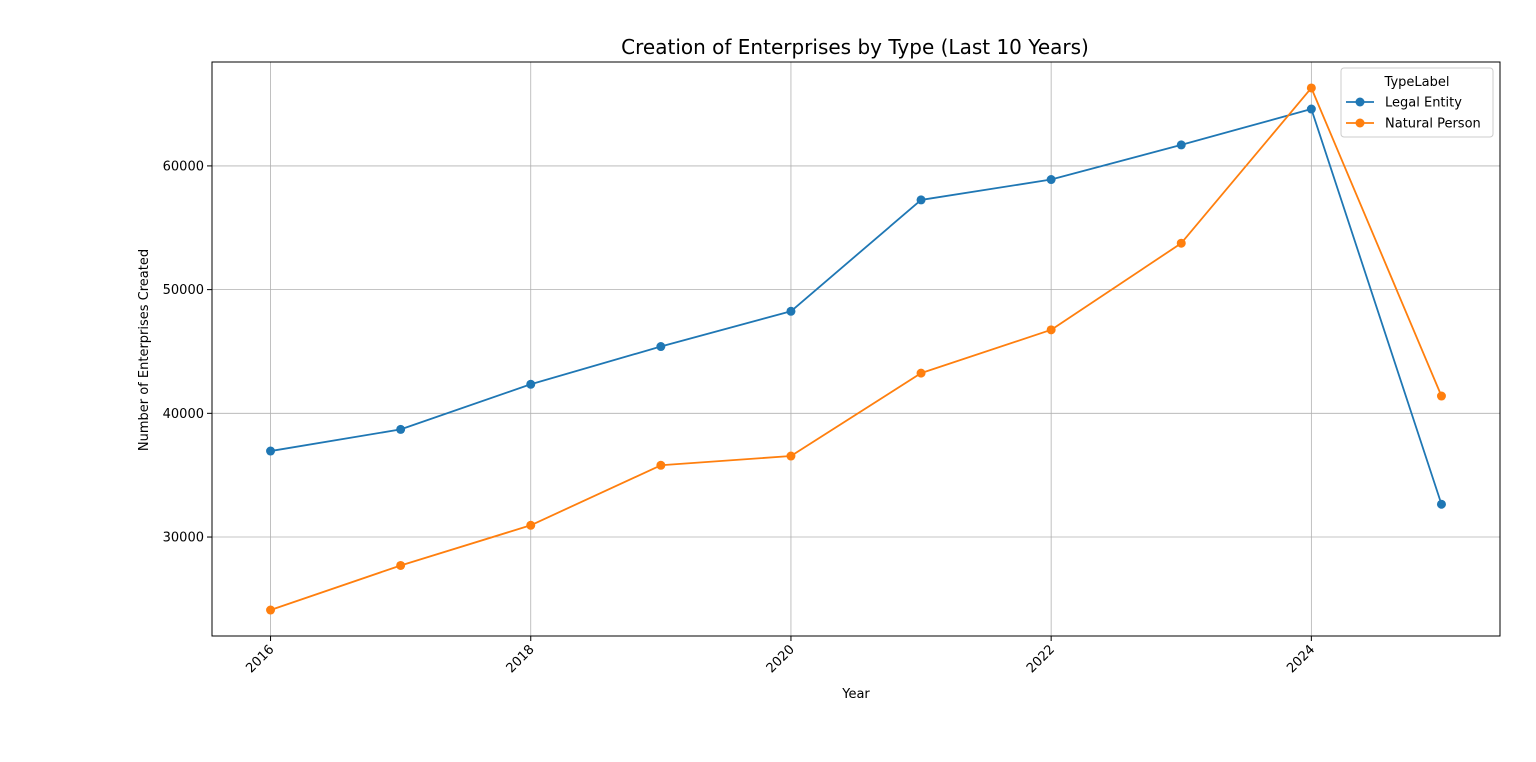 This screenshot has width=1536, height=762. Describe the element at coordinates (1413, 114) in the screenshot. I see `legend-entries: Legal Entity Natural Person` at that location.